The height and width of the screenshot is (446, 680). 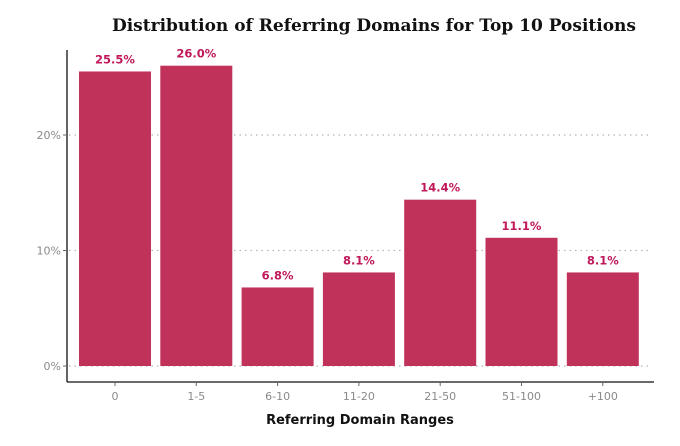 I want to click on bar-value-label: 6.8%, so click(x=278, y=275).